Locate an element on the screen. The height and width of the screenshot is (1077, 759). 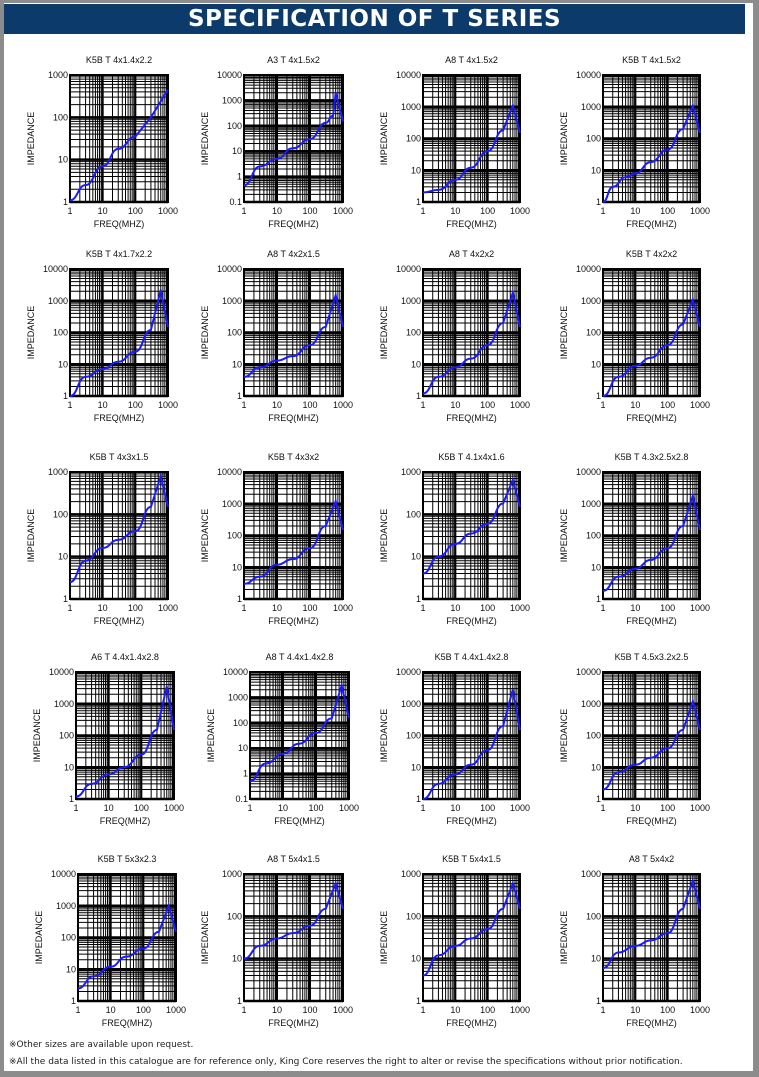
page-title: SPECIFICATION OF T SERIES is located at coordinates (374, 19).